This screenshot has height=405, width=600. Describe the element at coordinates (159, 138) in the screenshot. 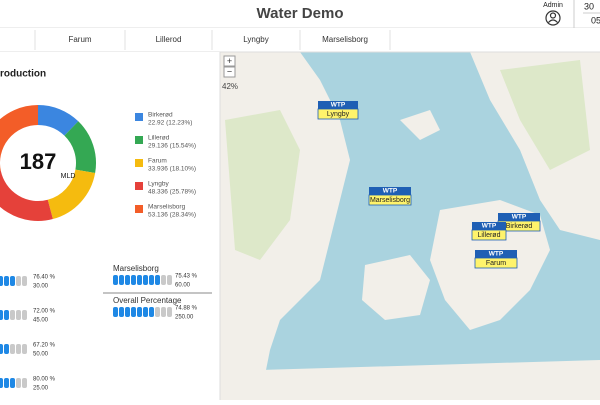

I see `legend-name: Lillerød` at that location.